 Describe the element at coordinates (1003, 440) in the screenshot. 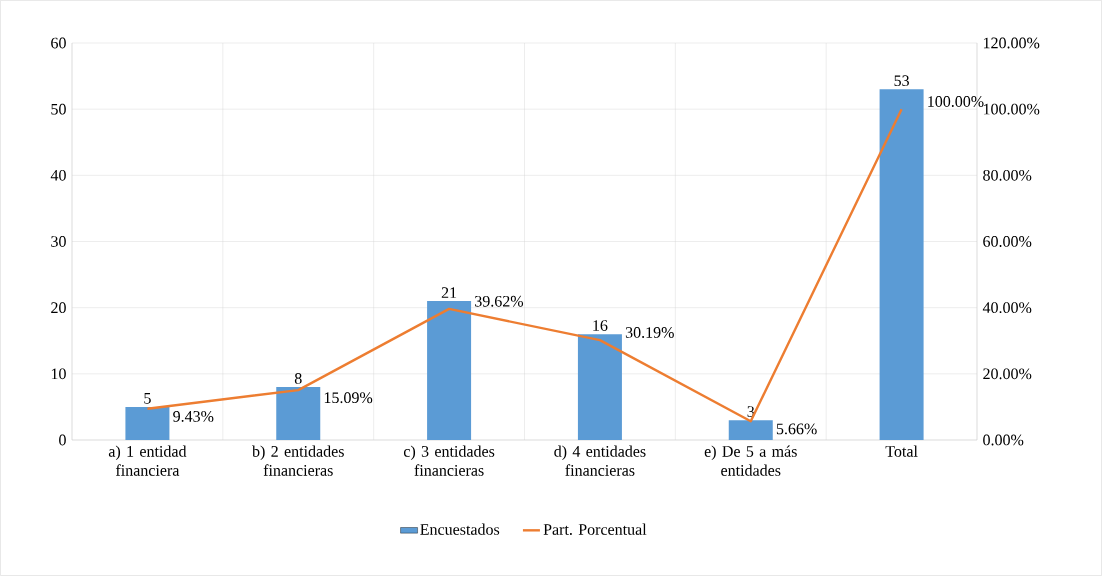

I see `y2-tick-label: 0.00%` at that location.